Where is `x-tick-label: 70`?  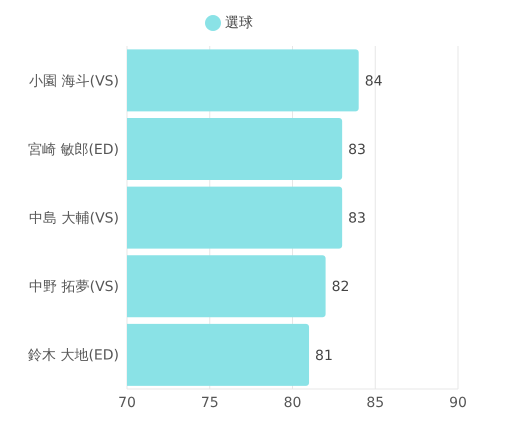 x-tick-label: 70 is located at coordinates (127, 402).